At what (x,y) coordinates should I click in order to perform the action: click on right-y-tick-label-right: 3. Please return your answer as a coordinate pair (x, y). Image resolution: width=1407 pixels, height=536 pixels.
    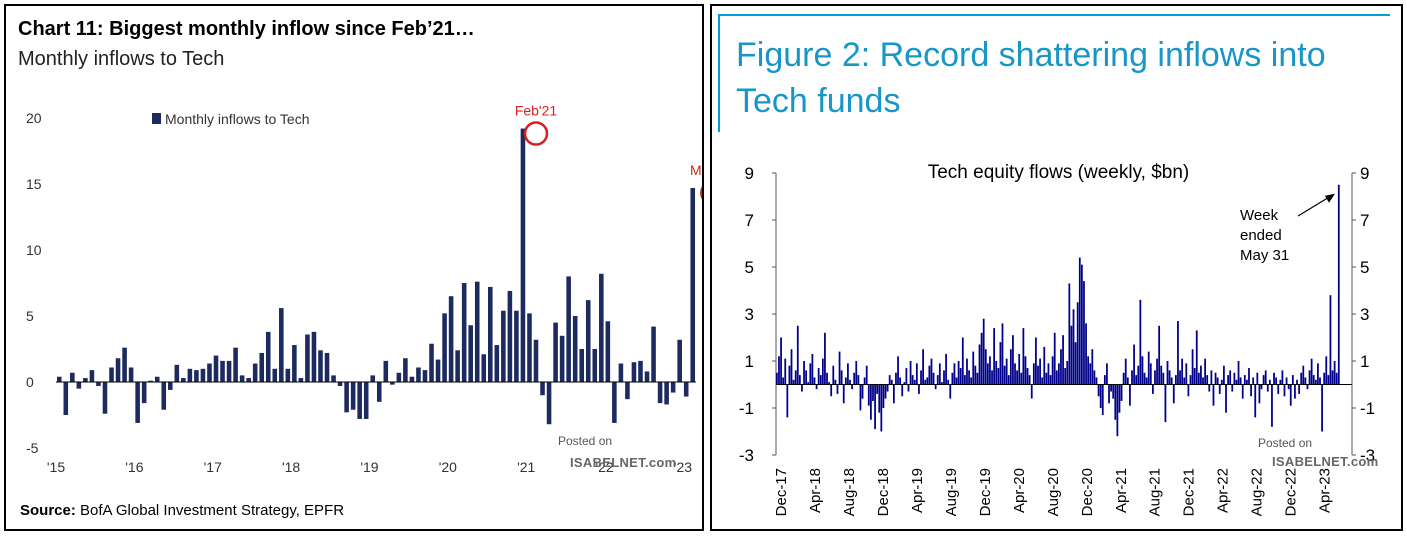
    Looking at the image, I should click on (1364, 314).